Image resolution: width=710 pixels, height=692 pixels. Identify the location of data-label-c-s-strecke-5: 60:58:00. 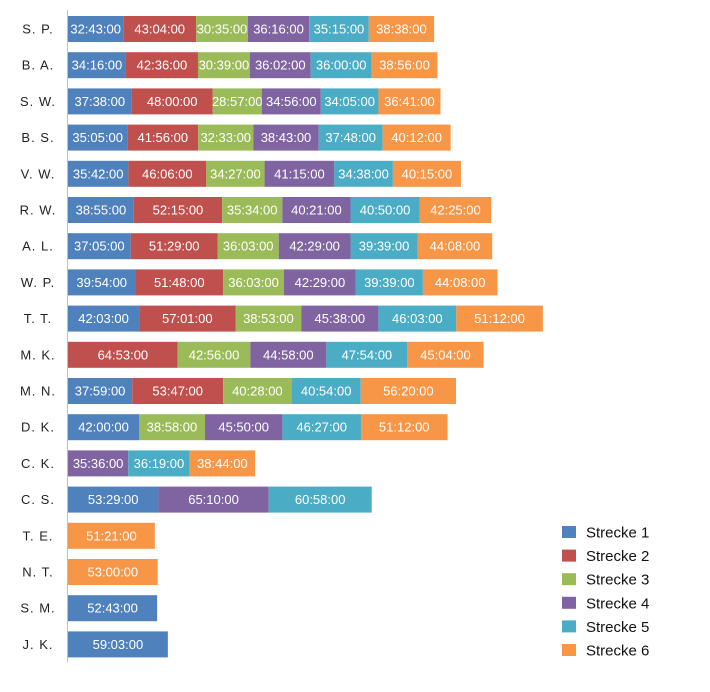
(320, 499).